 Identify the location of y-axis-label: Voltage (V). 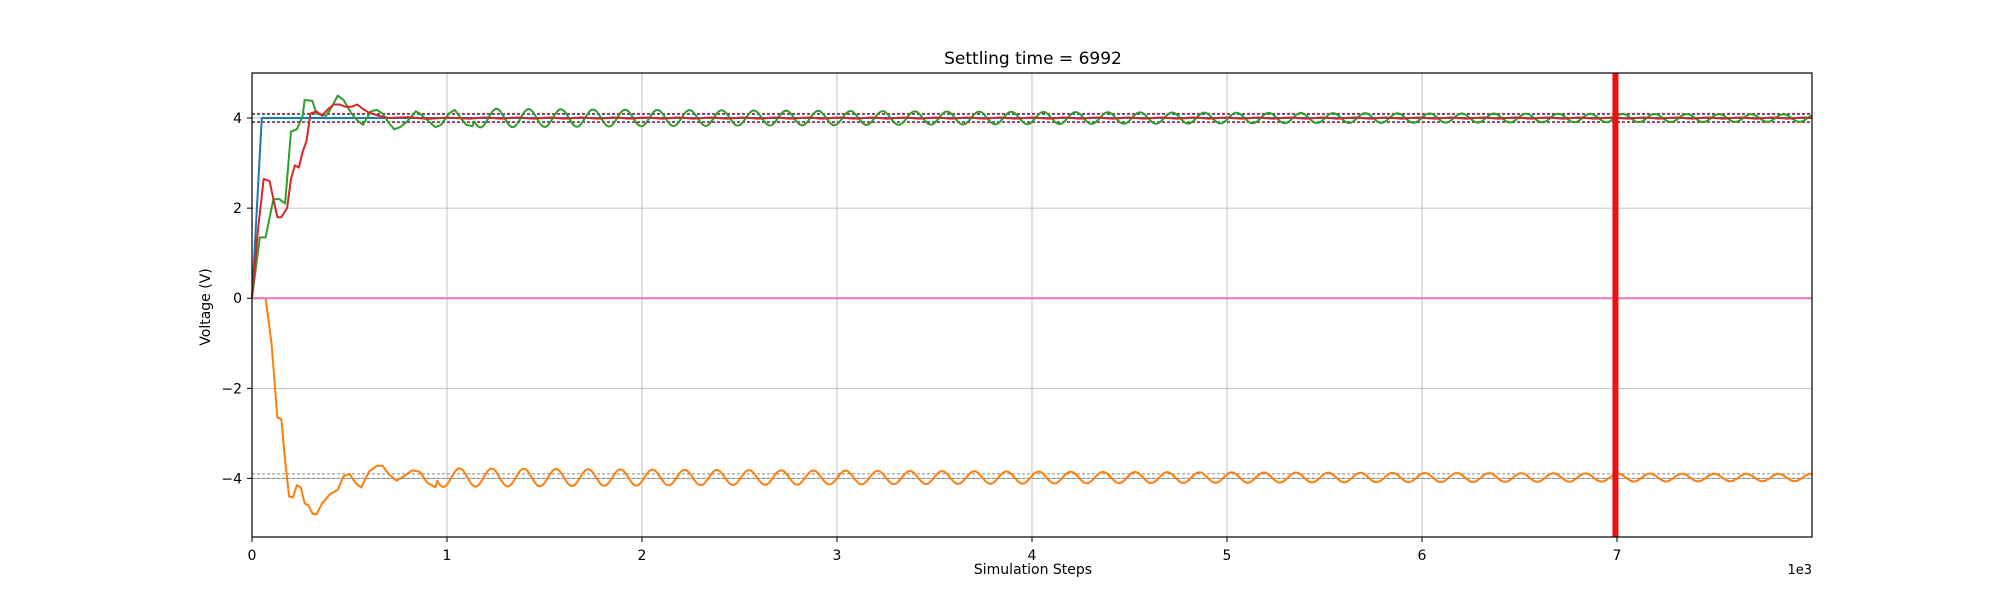
(206, 306).